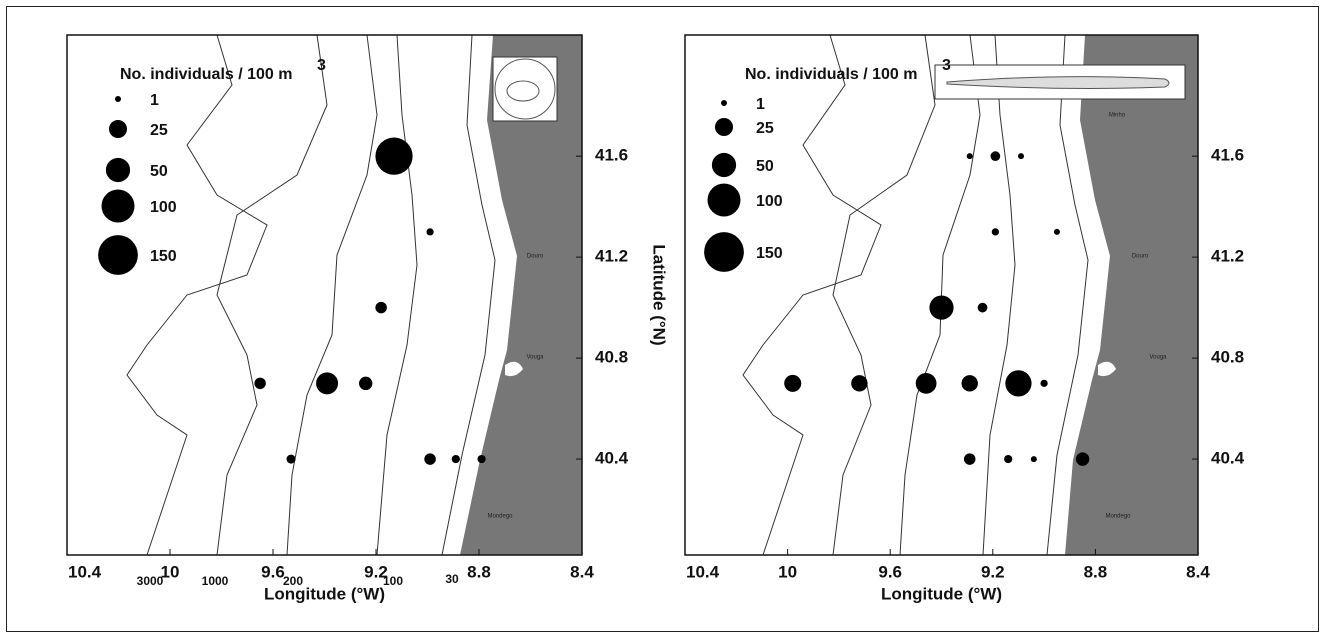 The width and height of the screenshot is (1325, 638). I want to click on inset-larva, so click(523, 91).